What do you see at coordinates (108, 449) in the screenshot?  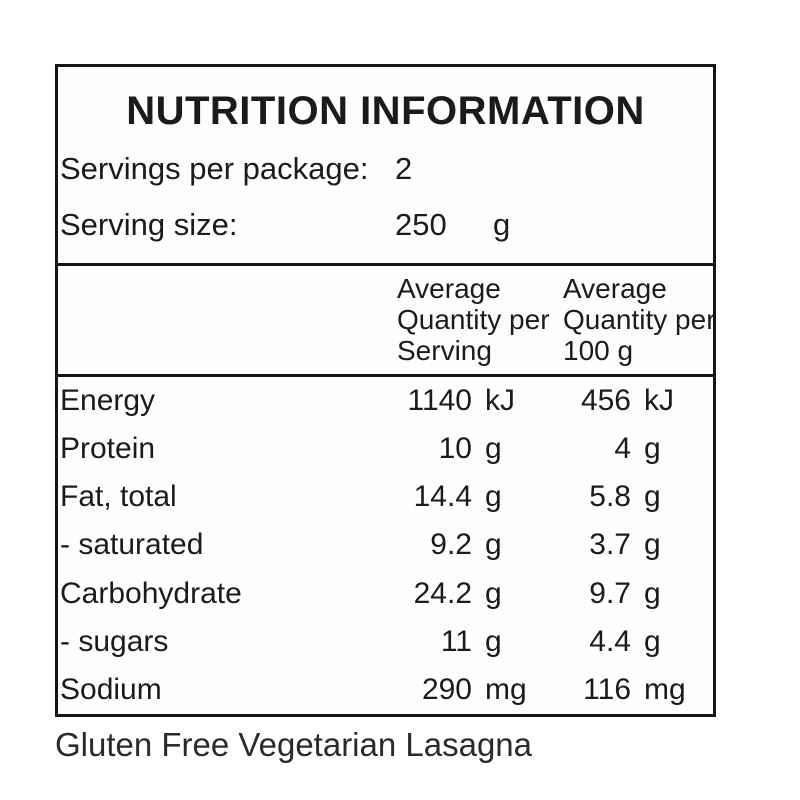 I see `nutrient-name: Protein` at bounding box center [108, 449].